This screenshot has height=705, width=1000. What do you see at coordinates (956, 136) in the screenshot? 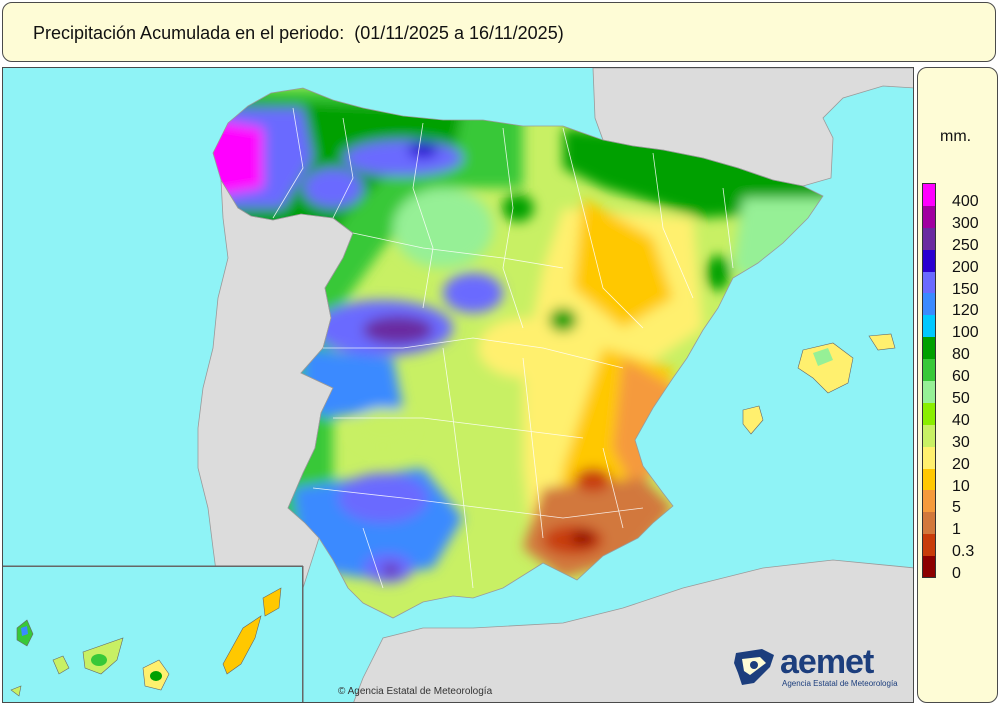
I see `legend-unit: mm.` at bounding box center [956, 136].